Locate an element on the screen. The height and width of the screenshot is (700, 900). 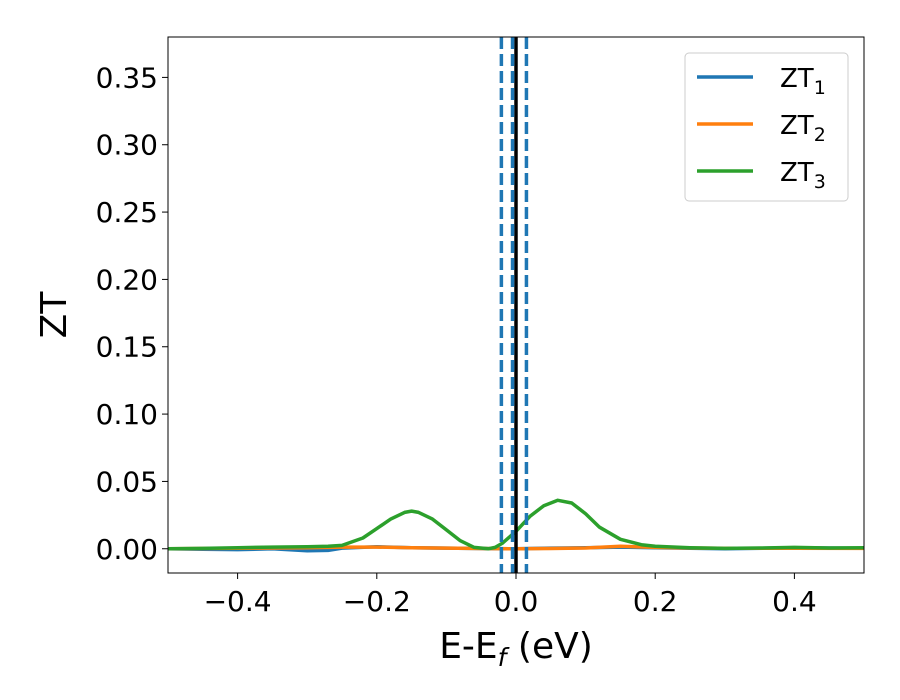
y-tick-label: 0.35 is located at coordinates (127, 77).